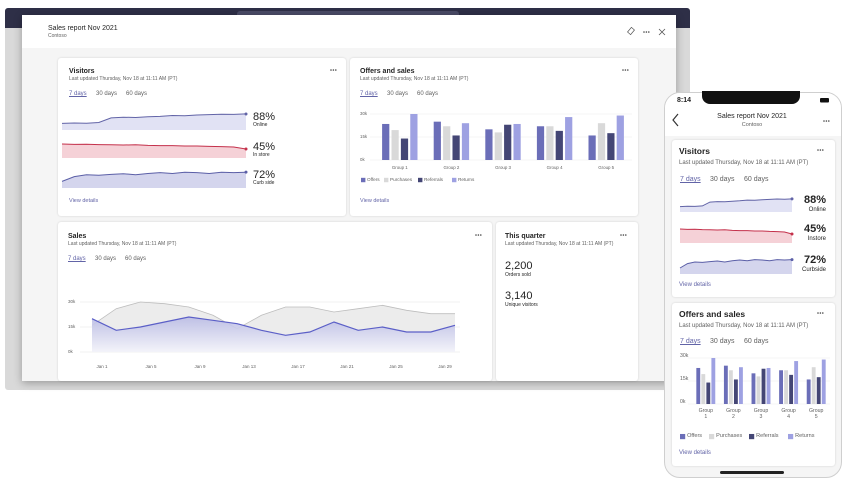  I want to click on card-title: This quarter, so click(525, 236).